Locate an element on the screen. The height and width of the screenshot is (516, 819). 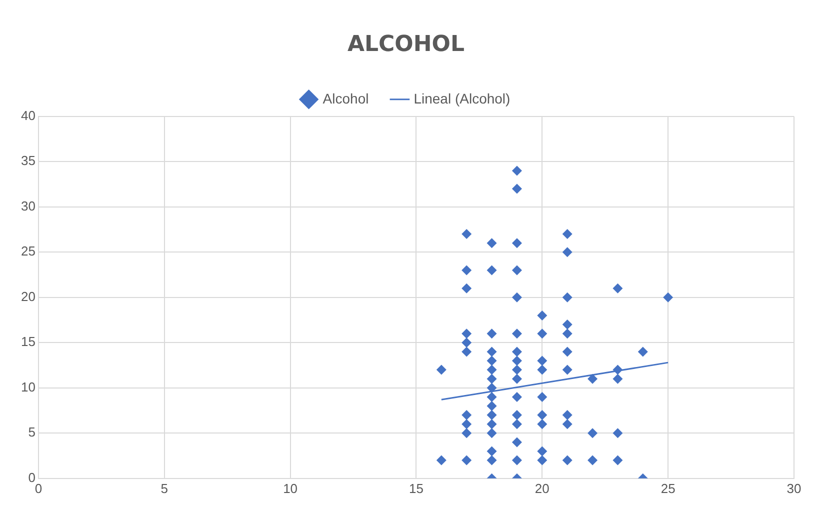
y-tick-label: 10 is located at coordinates (28, 386).